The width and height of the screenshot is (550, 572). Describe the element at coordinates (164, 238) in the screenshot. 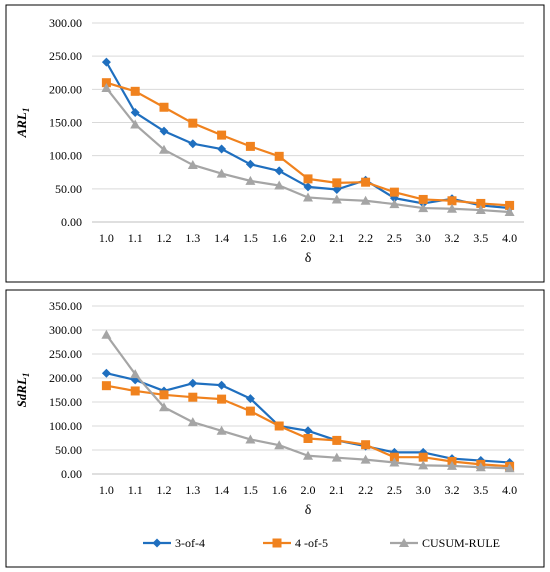

I see `x-tick-label: 1.2` at that location.